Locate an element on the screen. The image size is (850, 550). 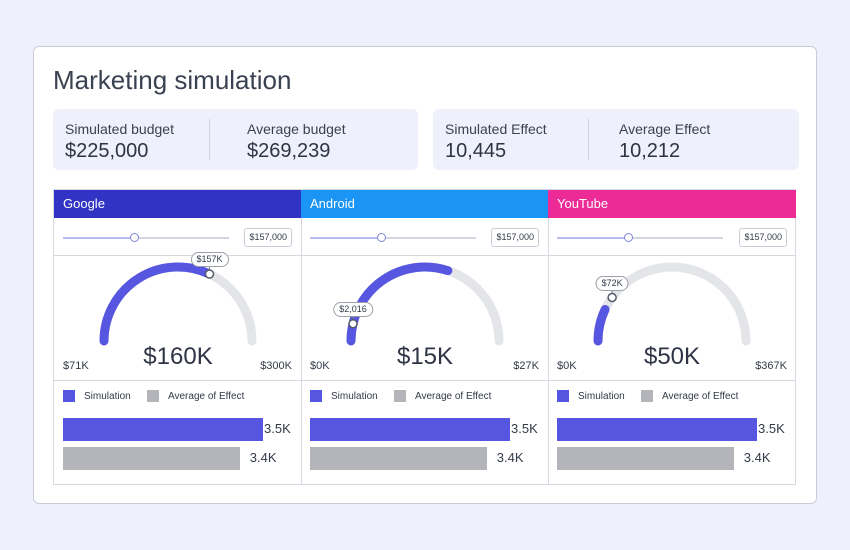
channel-header: Android is located at coordinates (424, 204).